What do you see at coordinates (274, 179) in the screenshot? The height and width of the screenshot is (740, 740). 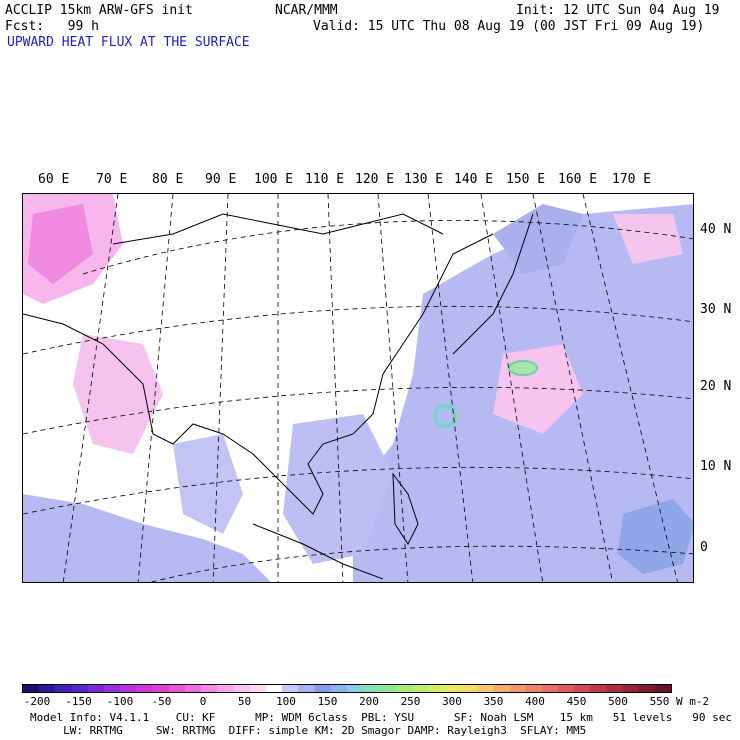 I see `lon-label-100e: 100 E` at bounding box center [274, 179].